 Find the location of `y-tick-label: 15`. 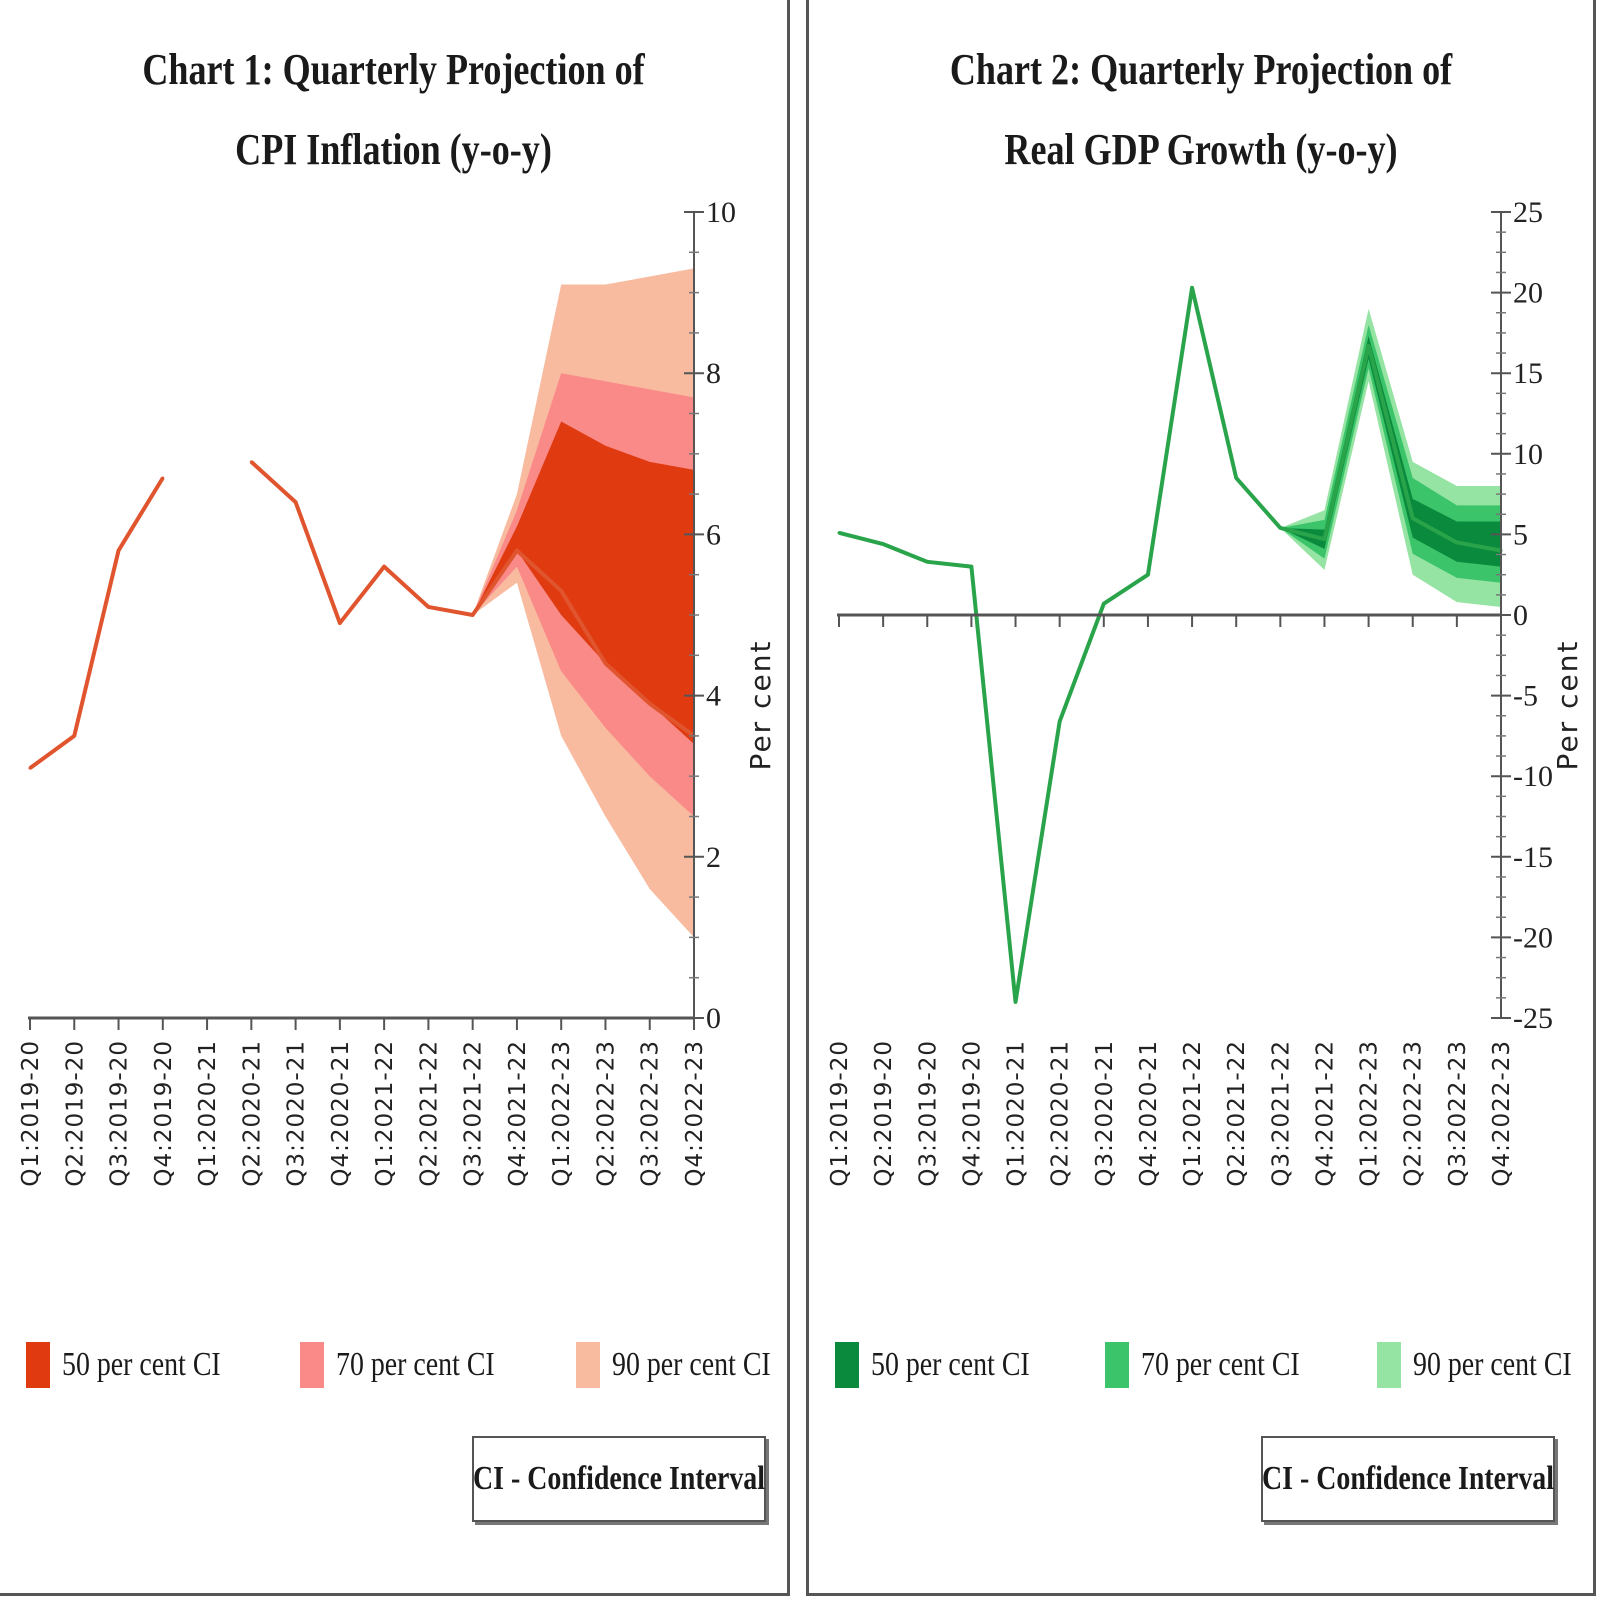

y-tick-label: 15 is located at coordinates (1528, 373).